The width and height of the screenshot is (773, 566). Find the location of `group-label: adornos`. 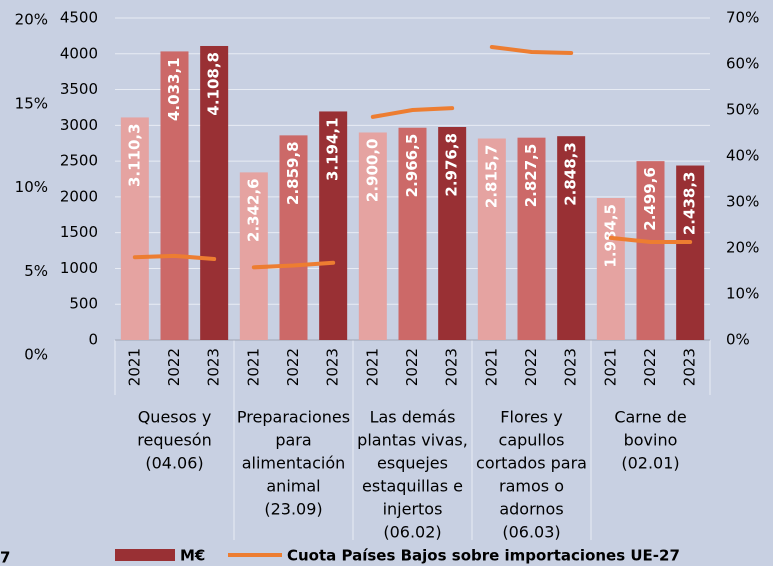

group-label: adornos is located at coordinates (531, 509).